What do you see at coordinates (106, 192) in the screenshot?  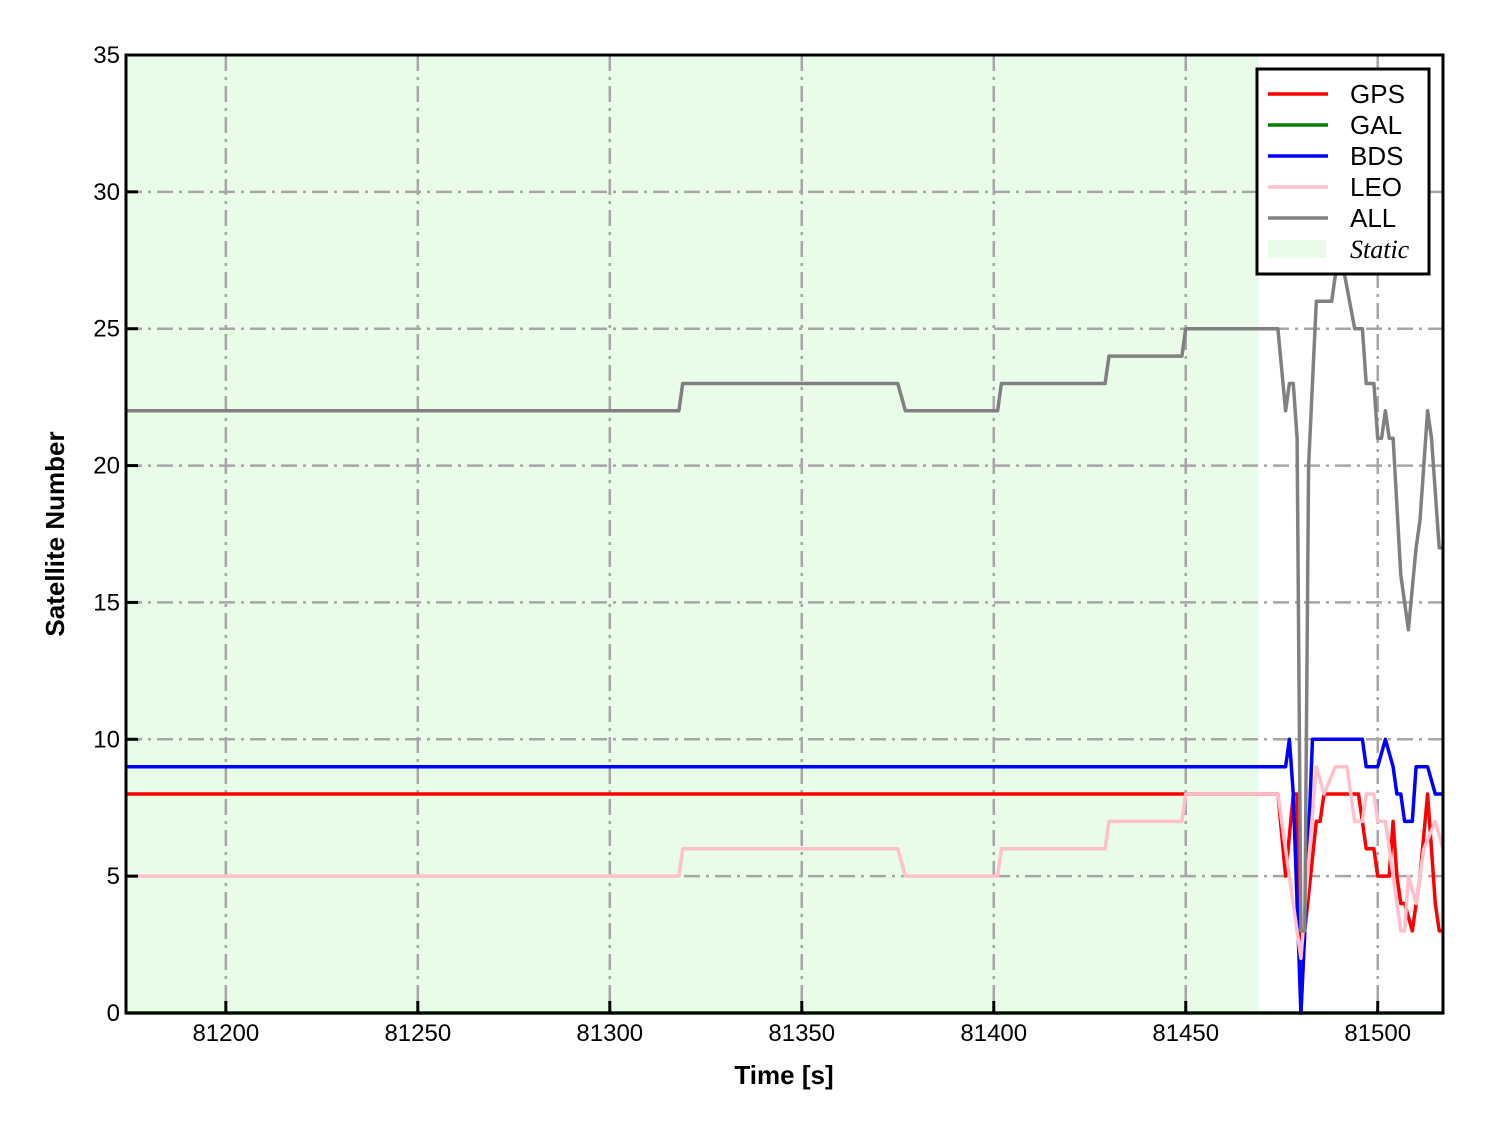 I see `y-tick-label: 30` at bounding box center [106, 192].